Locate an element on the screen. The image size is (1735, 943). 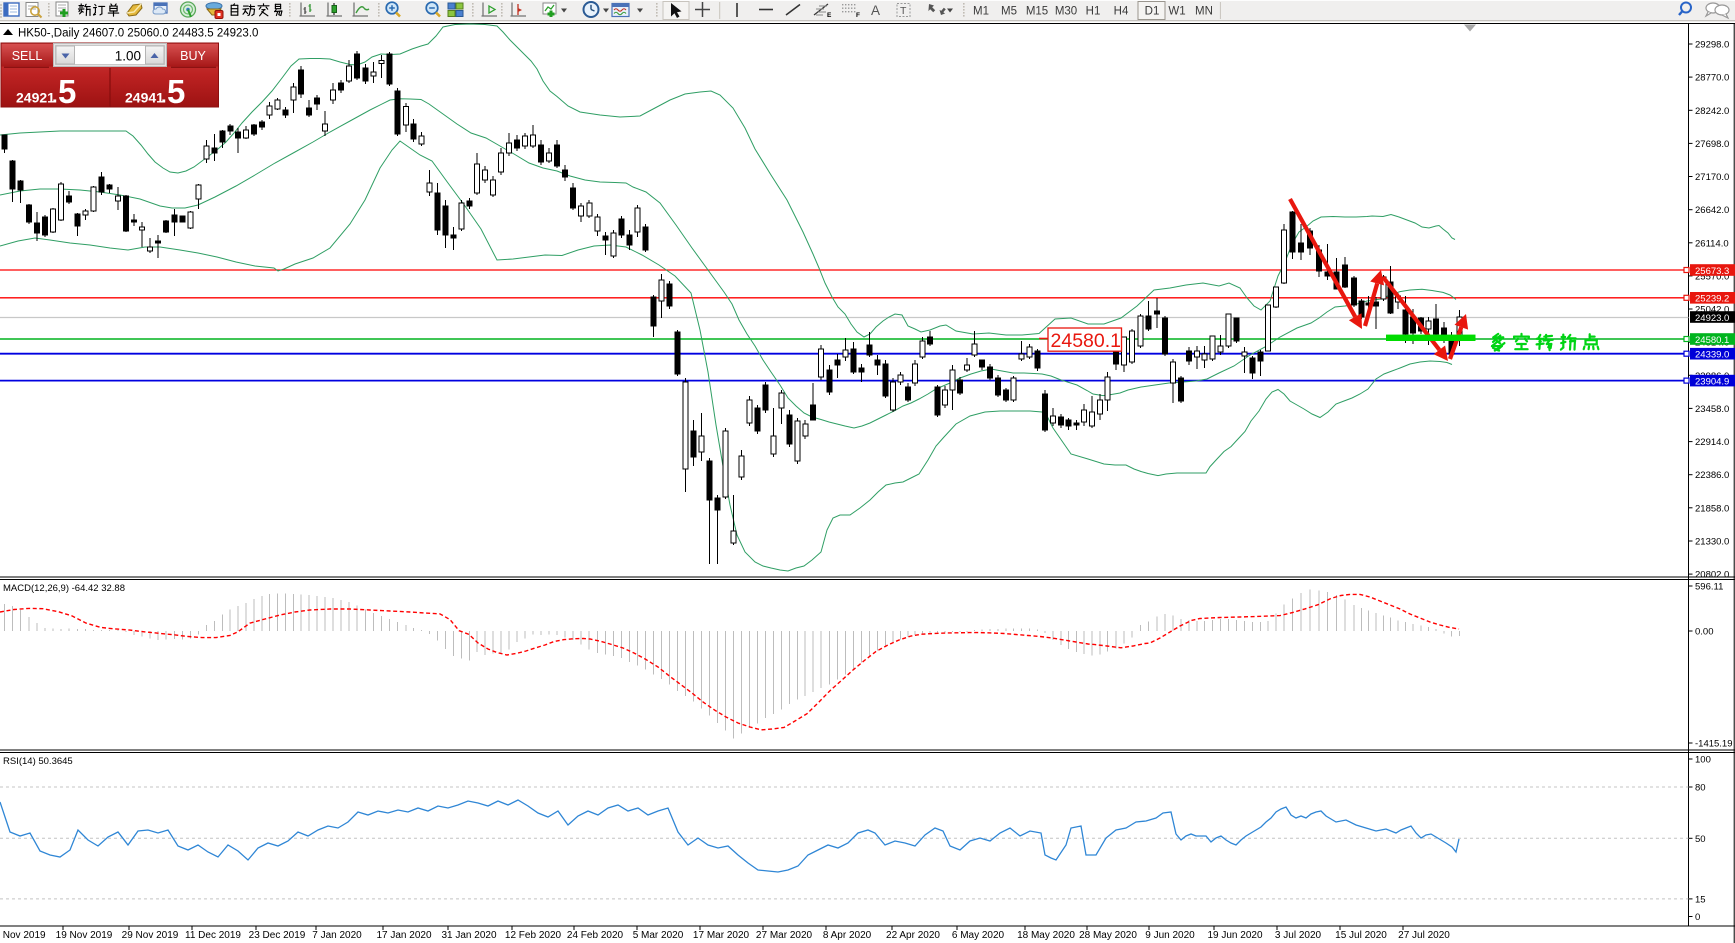
svg-text: 24339.0 is located at coordinates (1712, 355).